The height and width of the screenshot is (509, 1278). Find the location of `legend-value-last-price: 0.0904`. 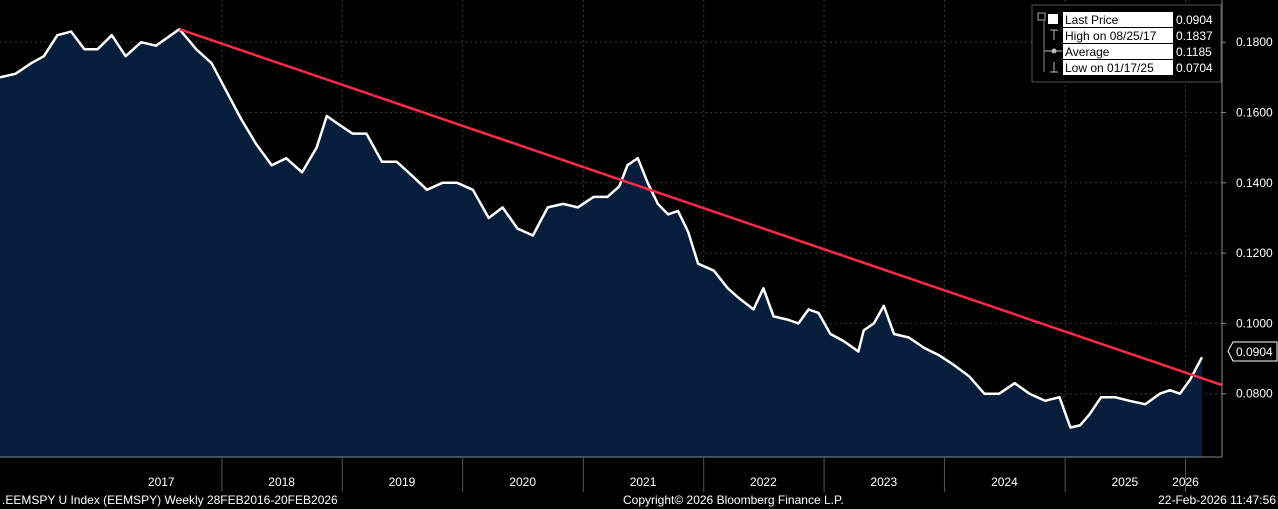

legend-value-last-price: 0.0904 is located at coordinates (1194, 20).